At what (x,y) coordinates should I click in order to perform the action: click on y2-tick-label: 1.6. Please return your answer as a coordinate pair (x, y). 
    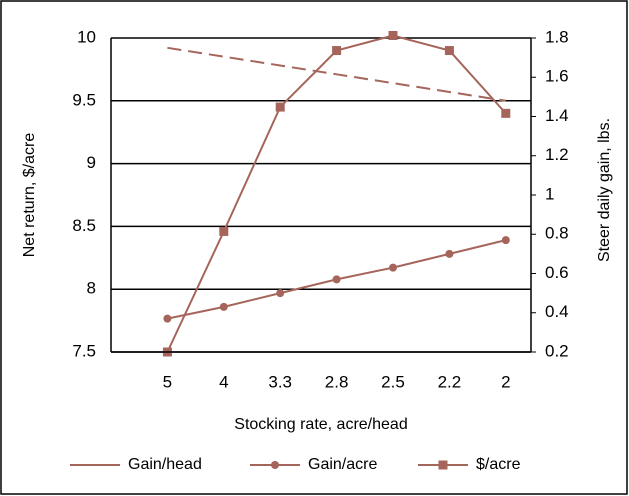
    Looking at the image, I should click on (557, 76).